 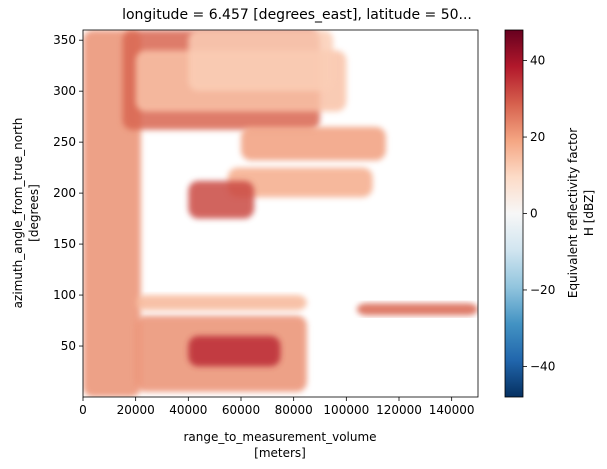 What do you see at coordinates (294, 410) in the screenshot?
I see `x-tick-label: 80000` at bounding box center [294, 410].